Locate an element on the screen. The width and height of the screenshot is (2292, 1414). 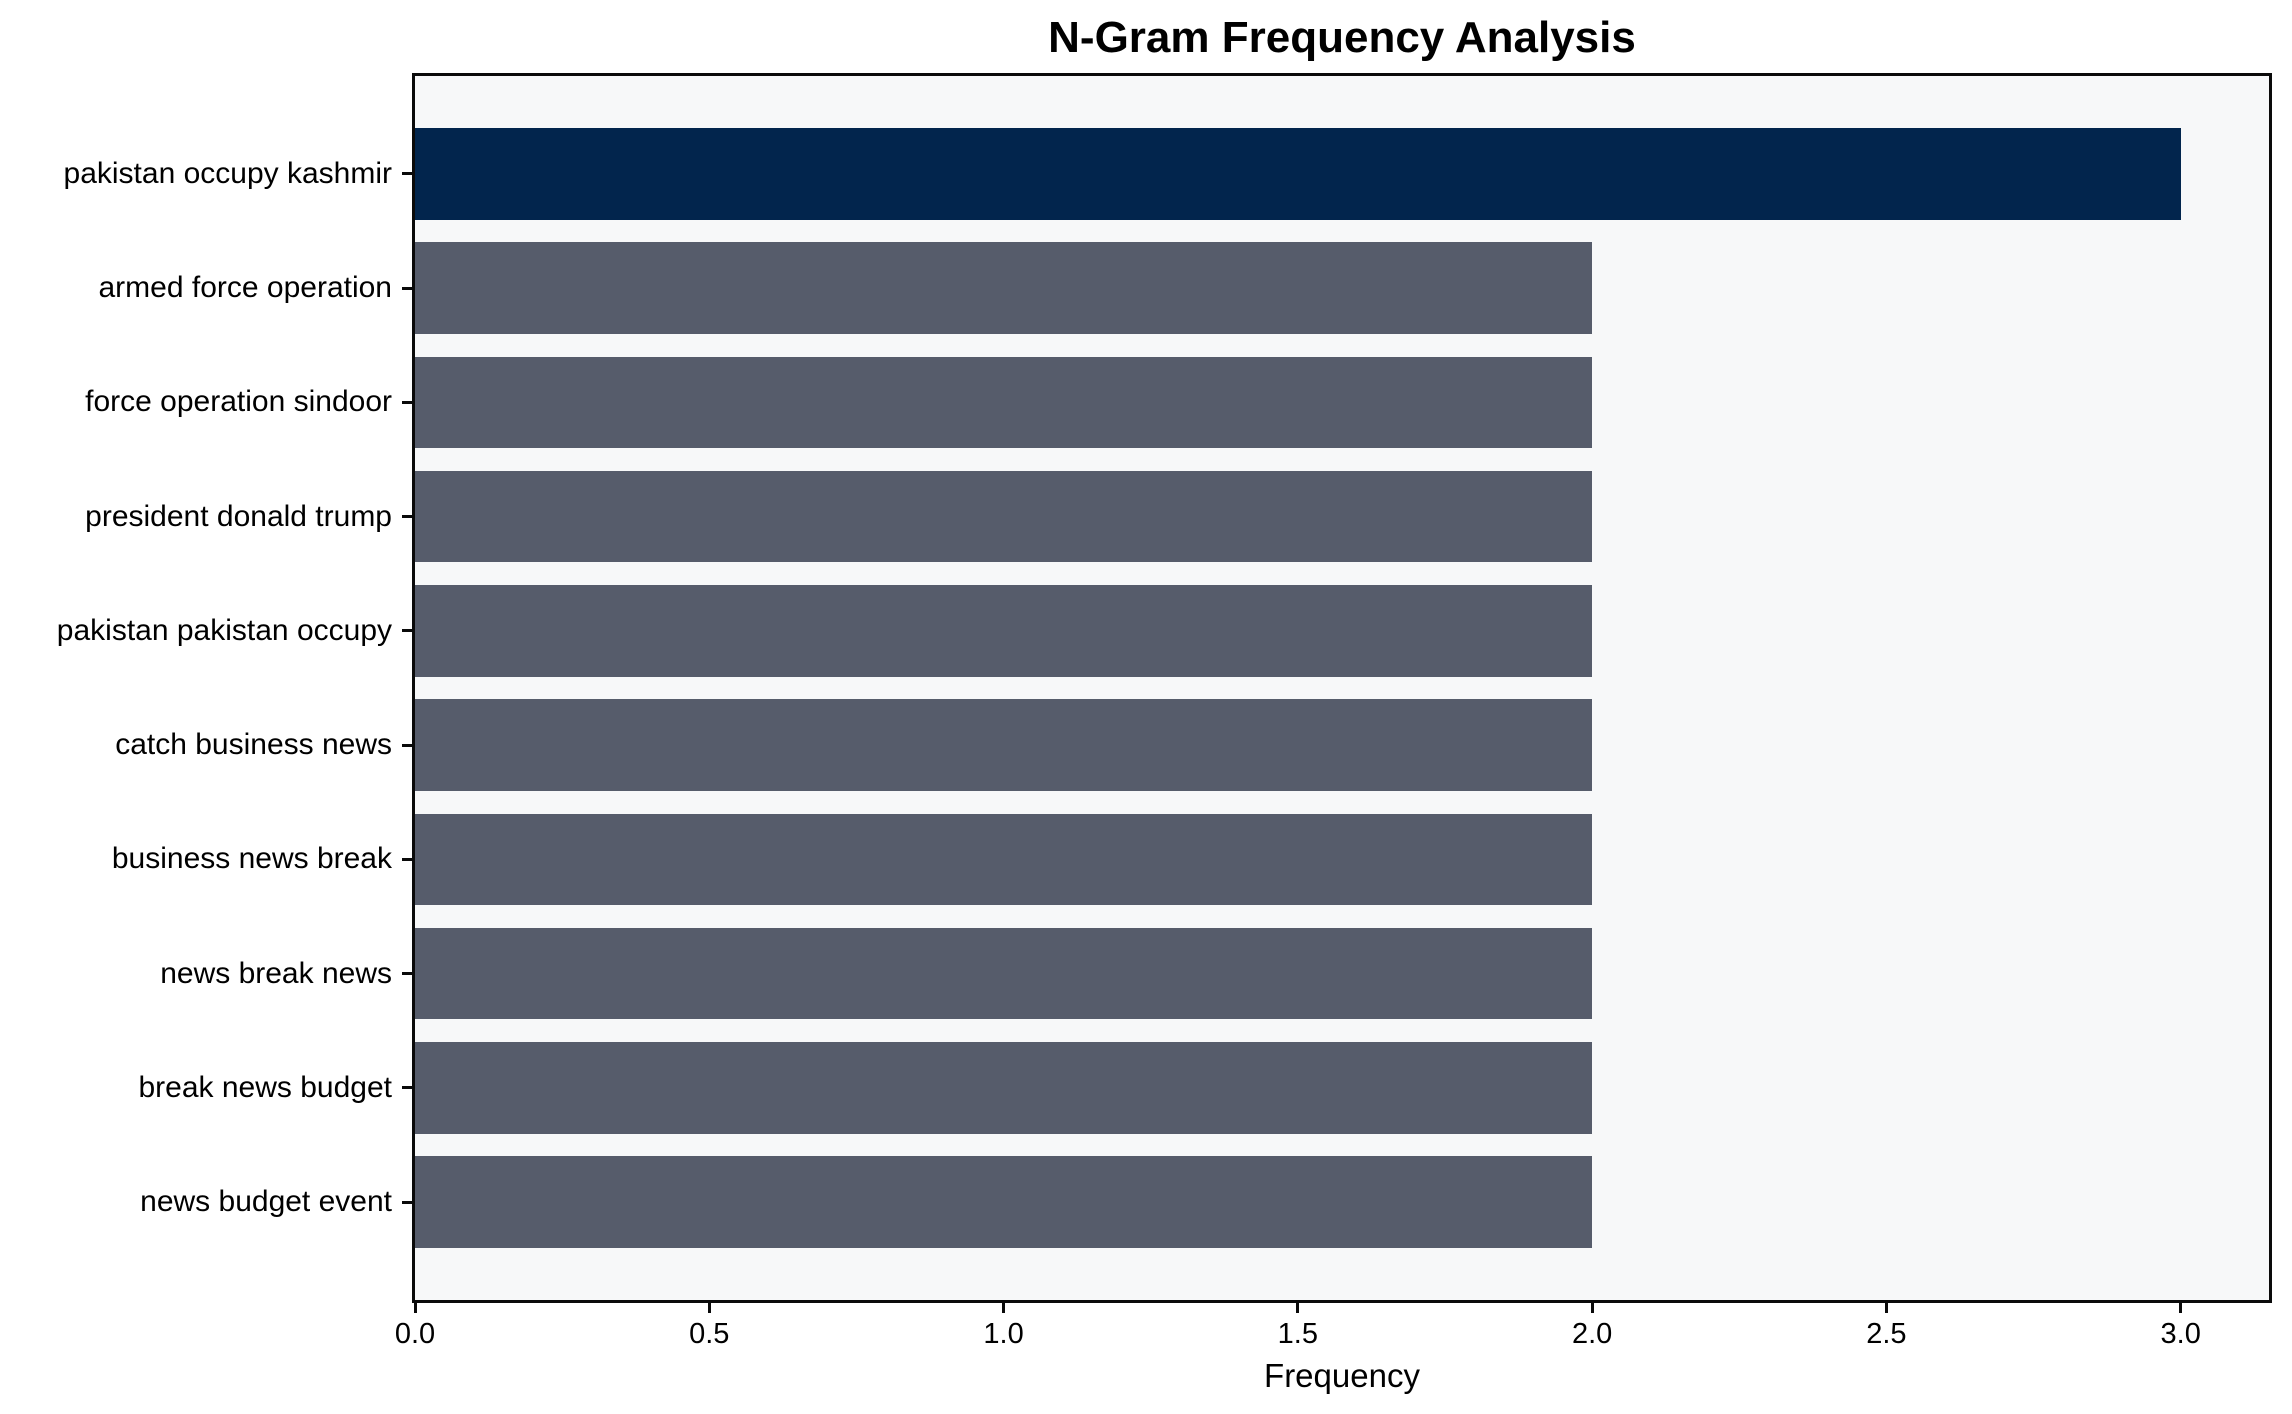
x-axis-label: Frequency is located at coordinates (1342, 1375).